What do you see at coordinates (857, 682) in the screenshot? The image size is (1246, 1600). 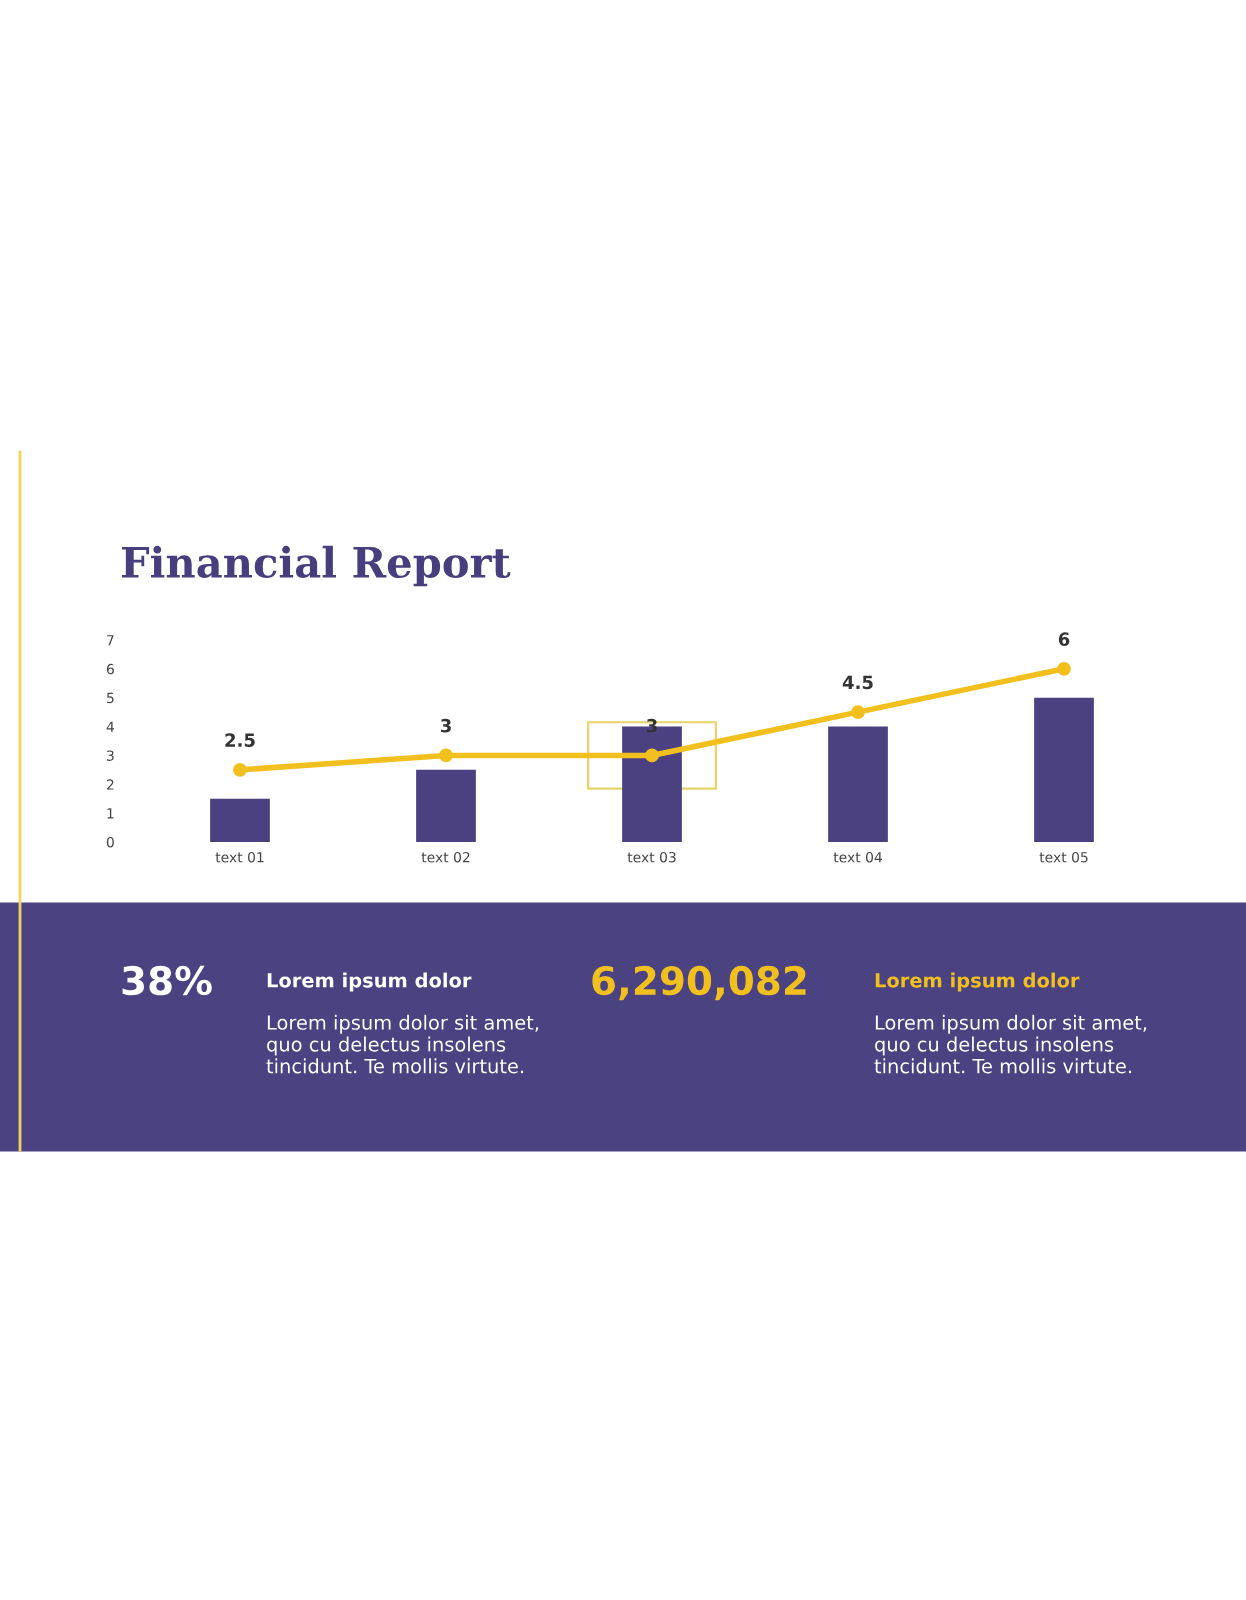 I see `data-label: 4.5` at bounding box center [857, 682].